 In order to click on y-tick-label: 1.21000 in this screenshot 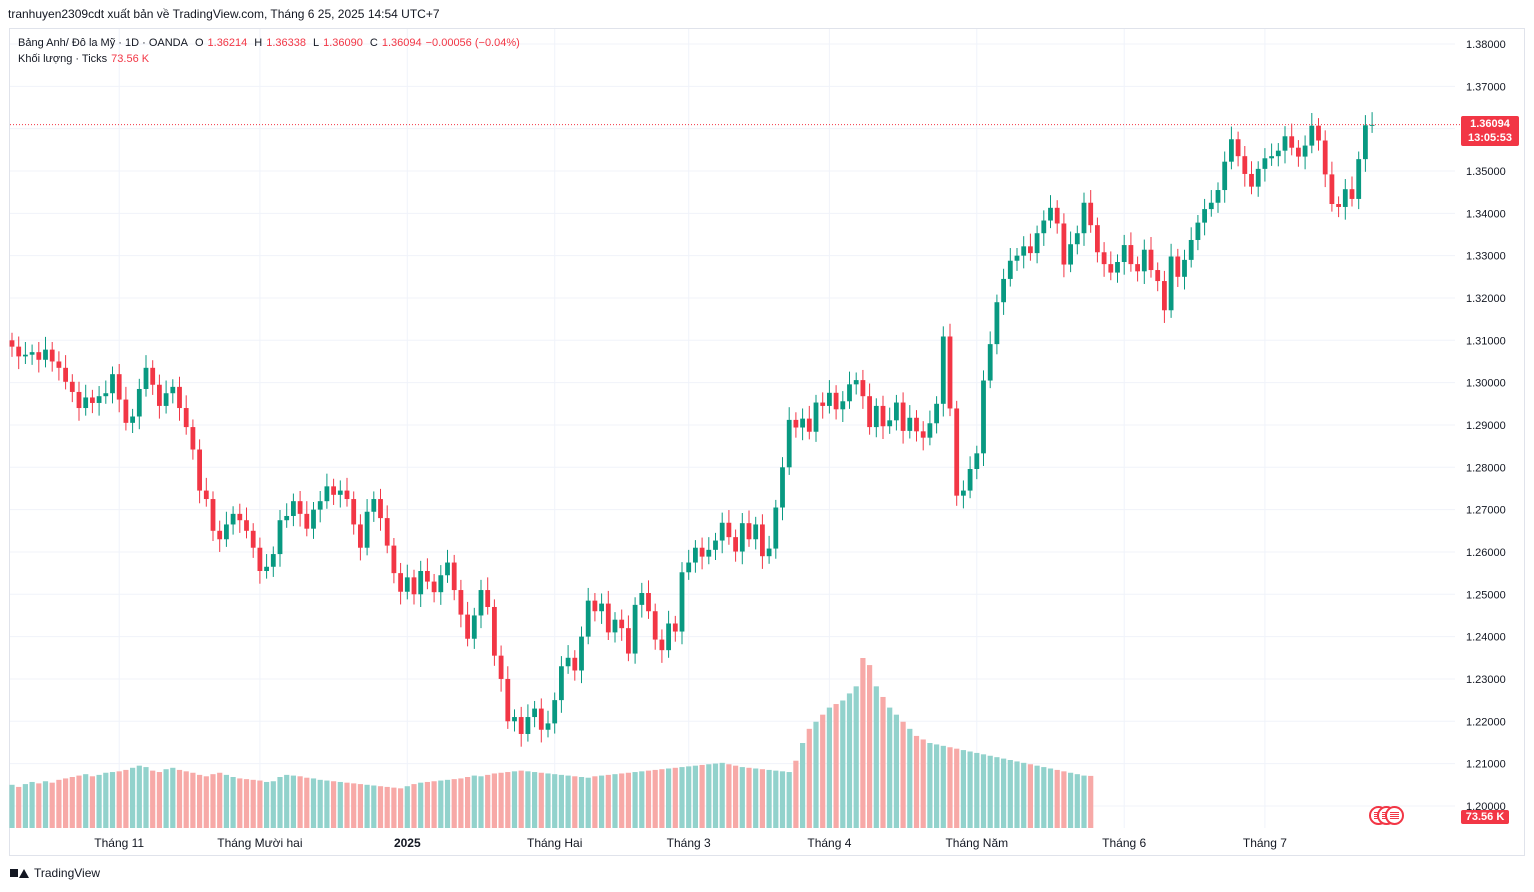, I will do `click(1486, 765)`.